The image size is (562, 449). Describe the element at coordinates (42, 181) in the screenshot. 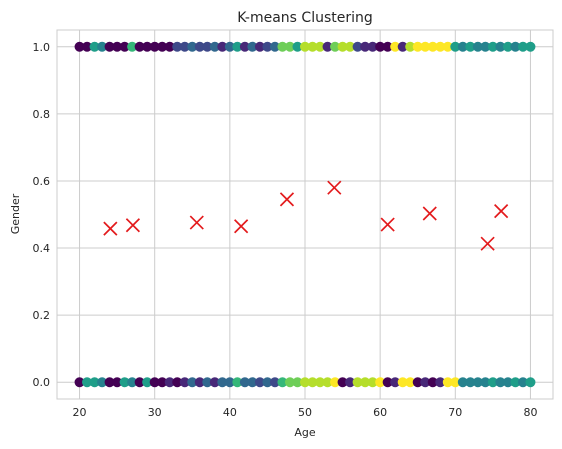

I see `y-tick-label: 0.6` at that location.